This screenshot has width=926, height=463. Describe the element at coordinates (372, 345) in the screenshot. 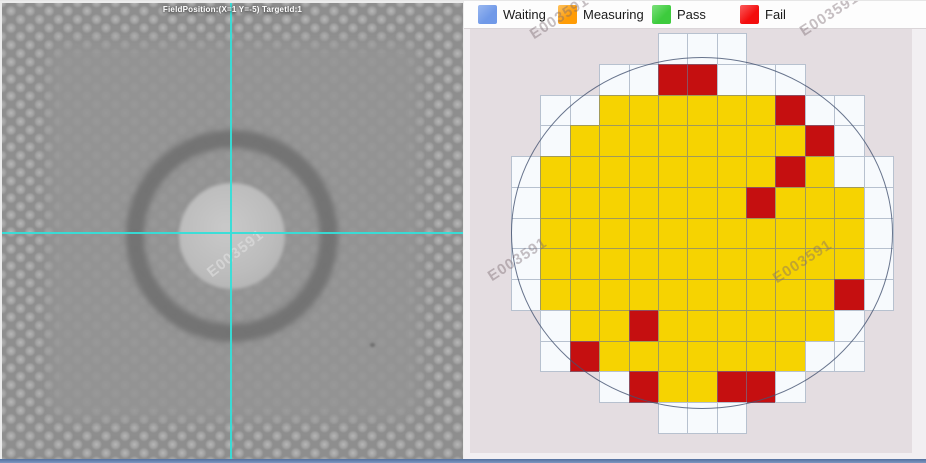

I see `surface-speck` at that location.